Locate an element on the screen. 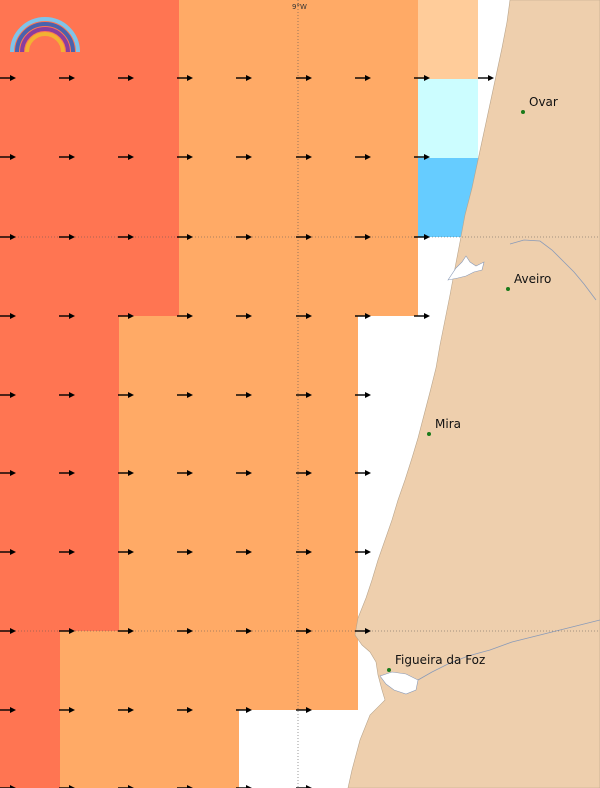  meridian-label: 9°W is located at coordinates (299, 7).